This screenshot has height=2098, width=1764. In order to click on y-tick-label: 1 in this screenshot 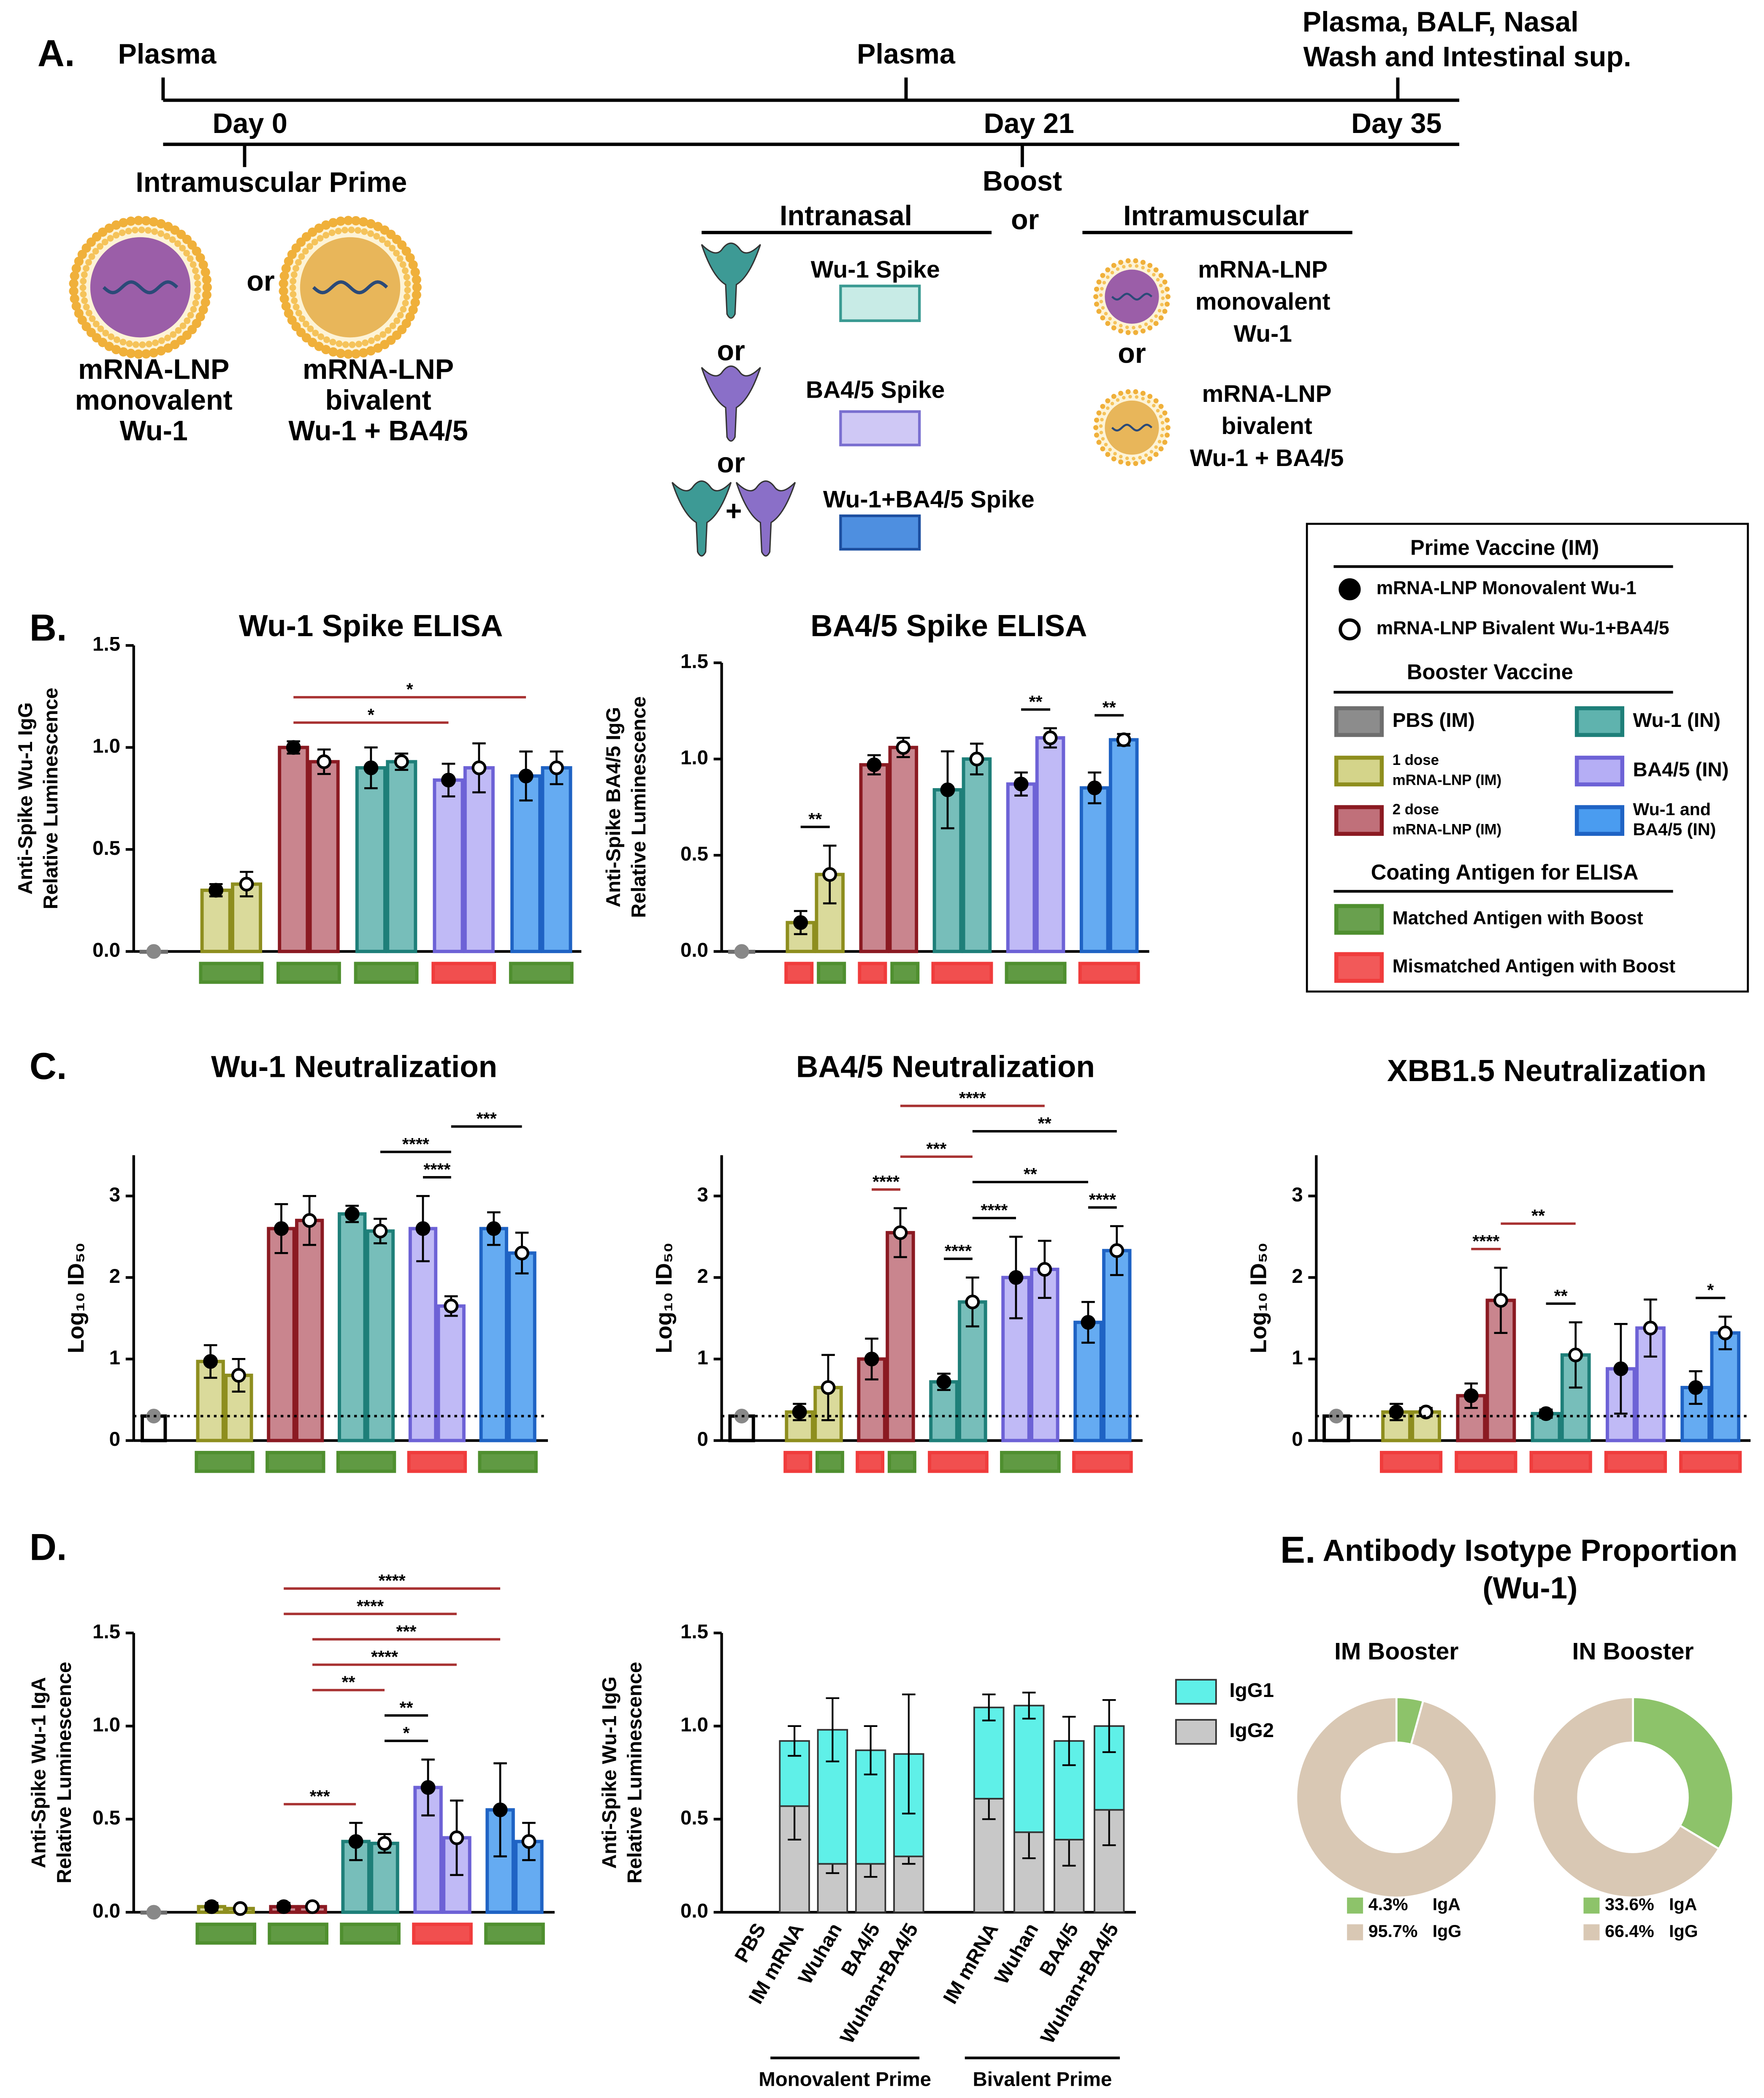, I will do `click(115, 1358)`.